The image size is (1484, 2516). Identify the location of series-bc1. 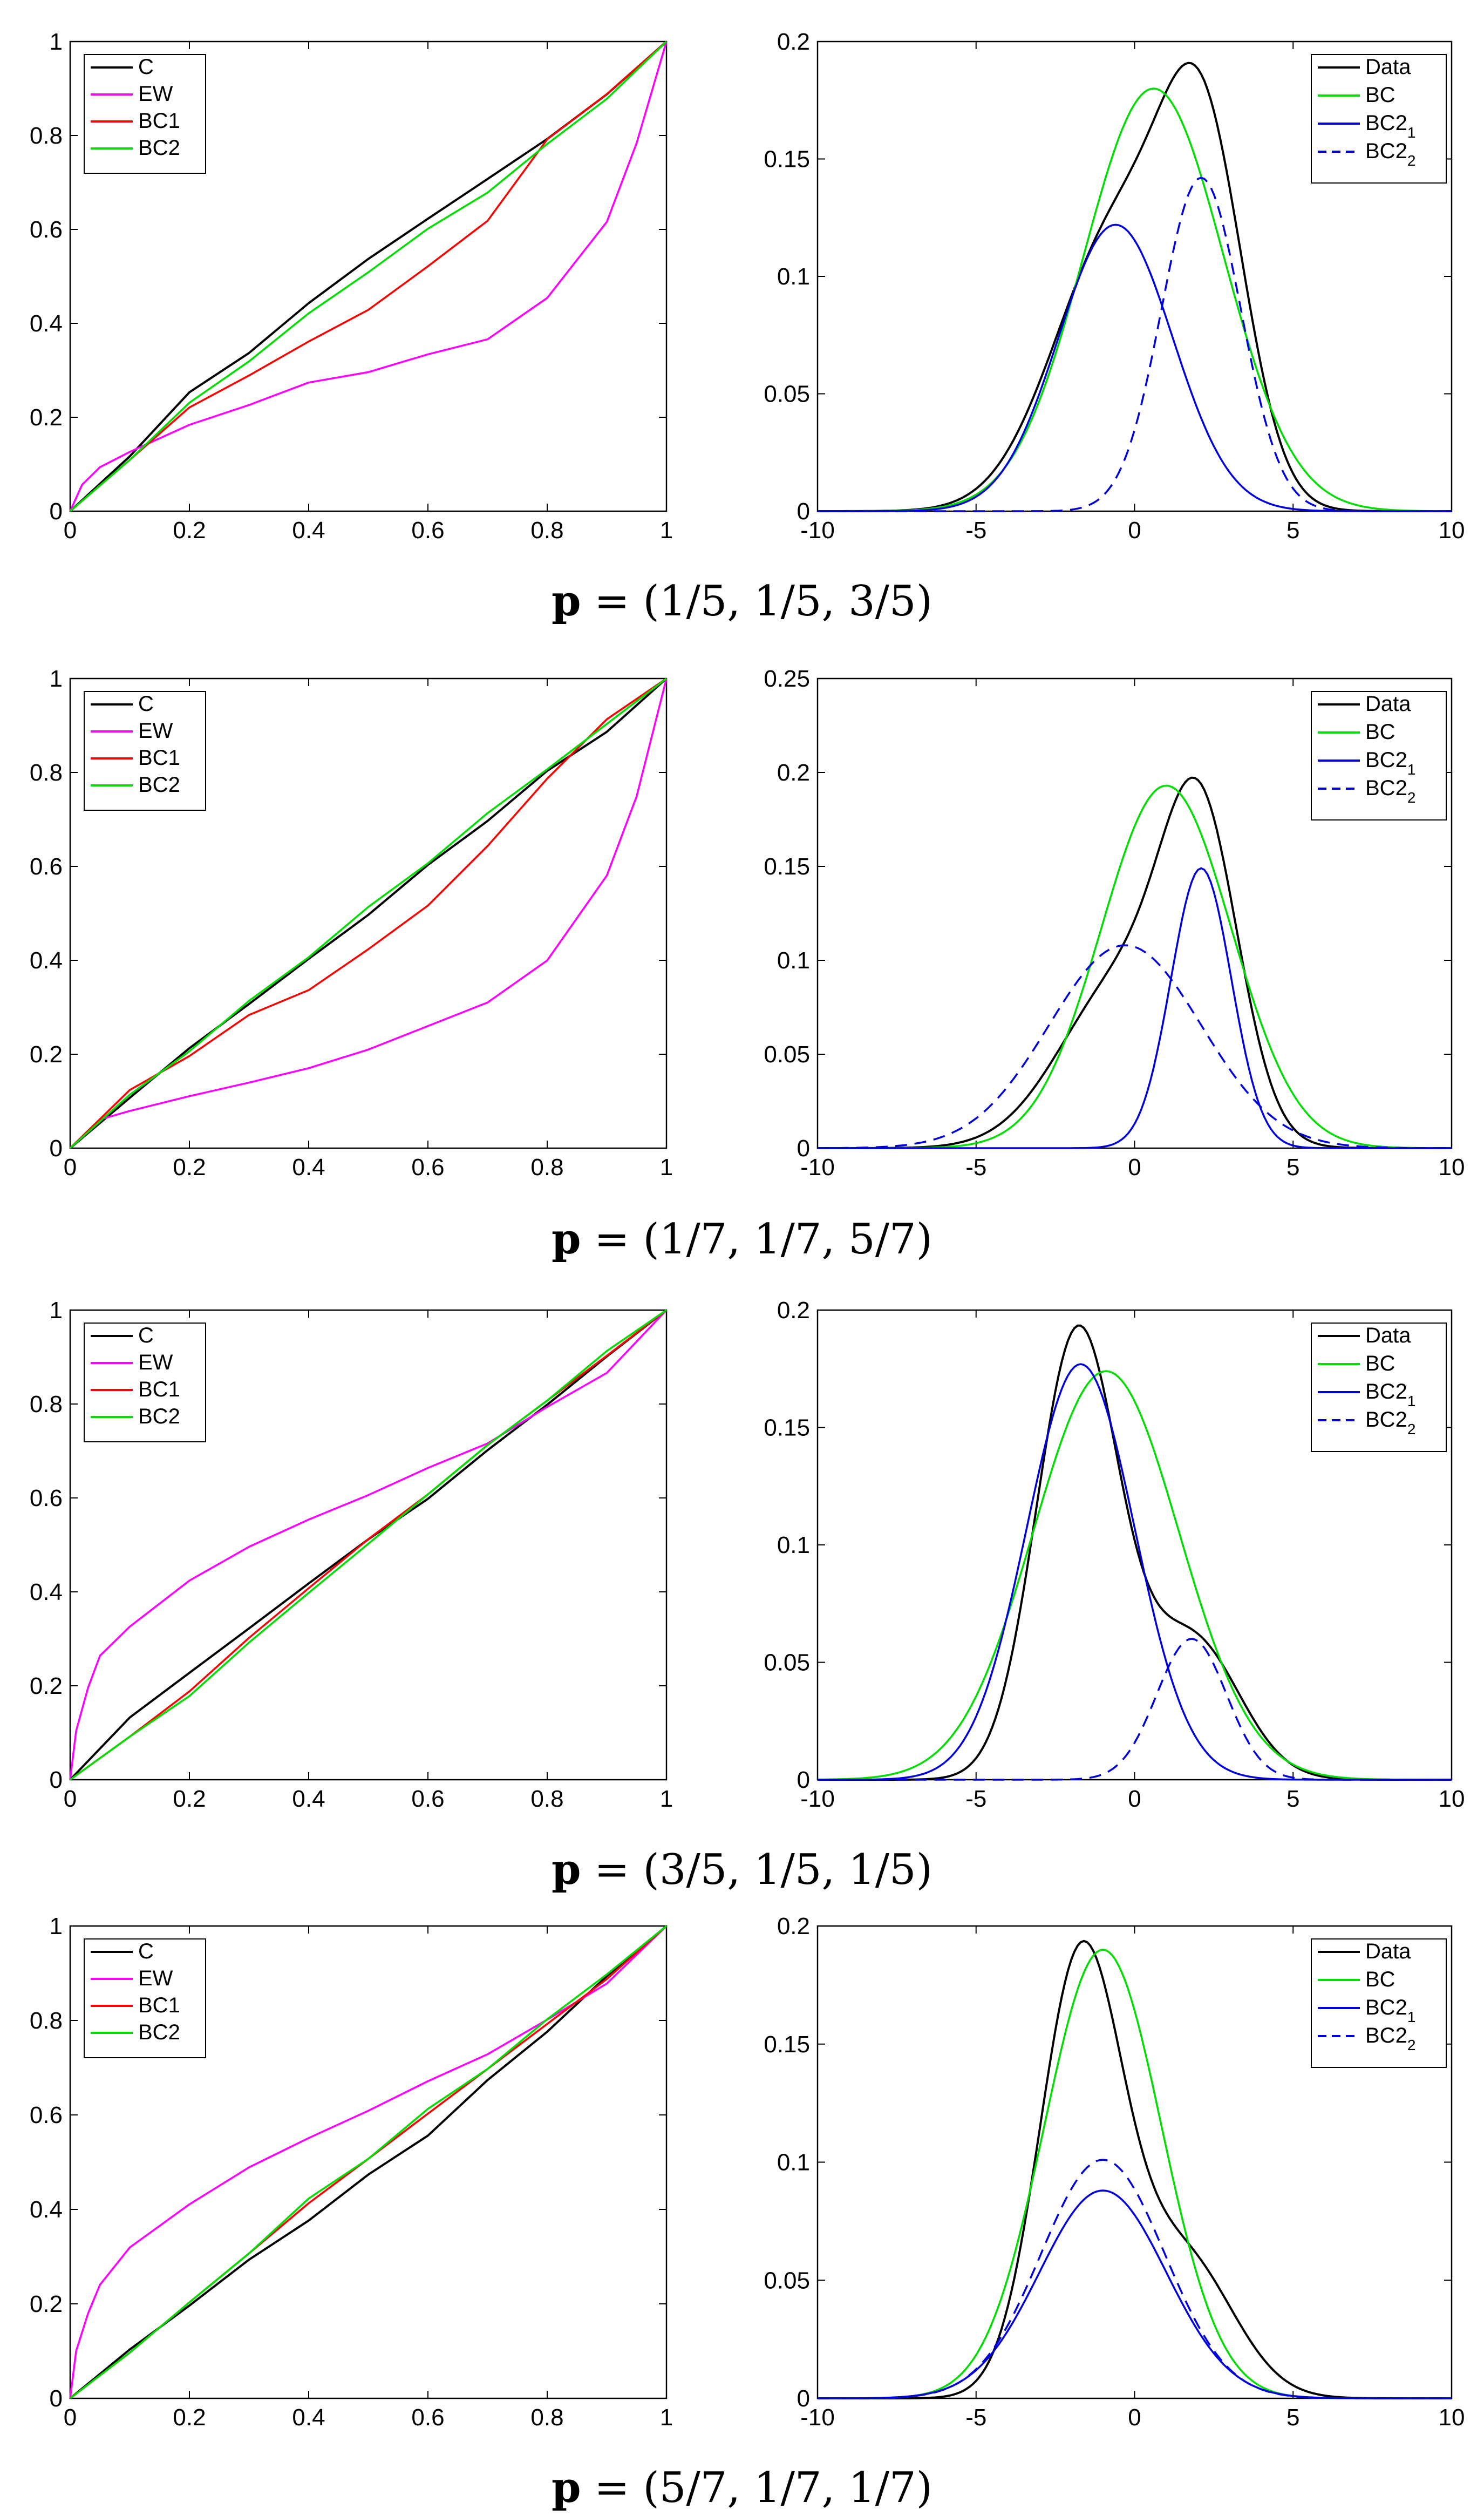
(368, 913).